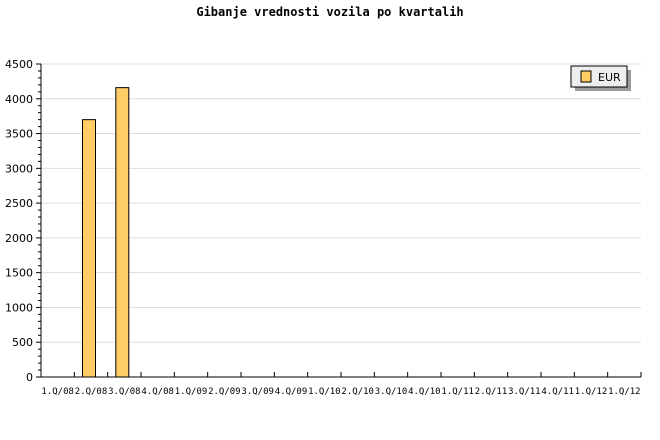  I want to click on x-tick-label: 2.Q/11, so click(491, 392).